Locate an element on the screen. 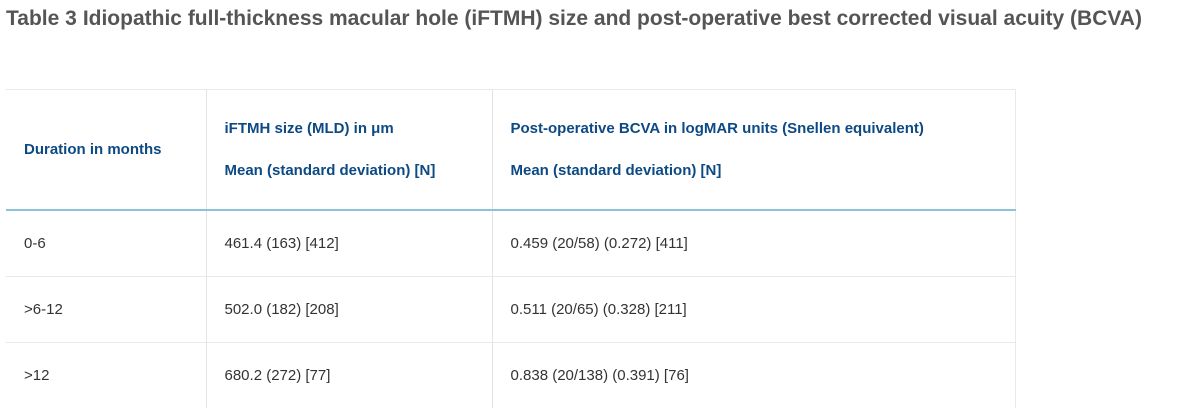 Image resolution: width=1200 pixels, height=408 pixels. header-duration: Duration in months is located at coordinates (106, 150).